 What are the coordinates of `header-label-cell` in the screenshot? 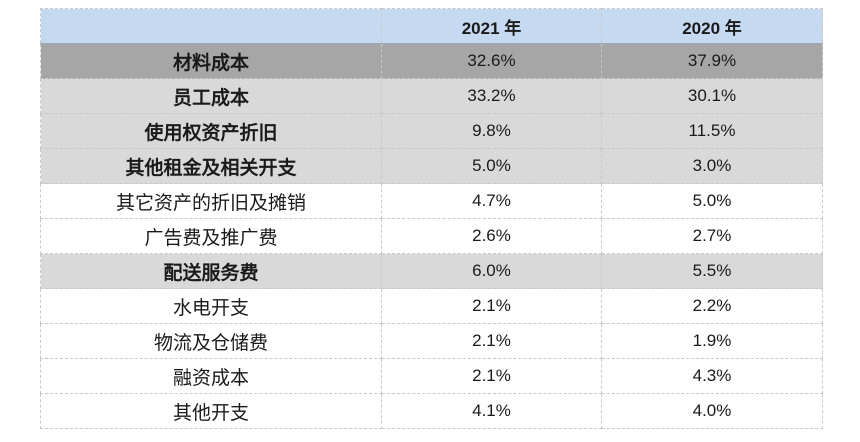 It's located at (211, 26).